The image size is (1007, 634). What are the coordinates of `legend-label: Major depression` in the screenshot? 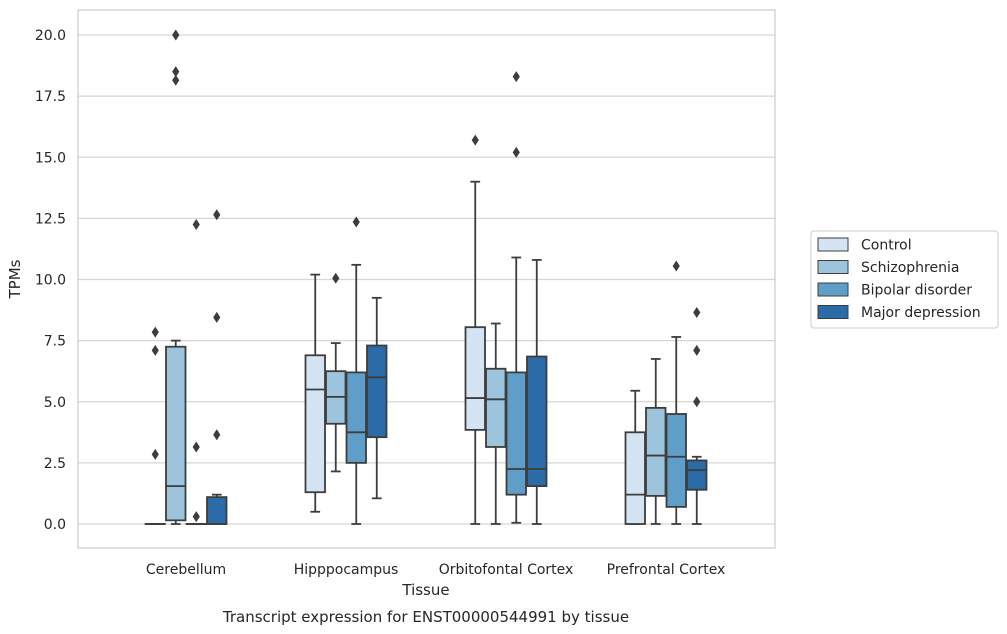 It's located at (921, 313).